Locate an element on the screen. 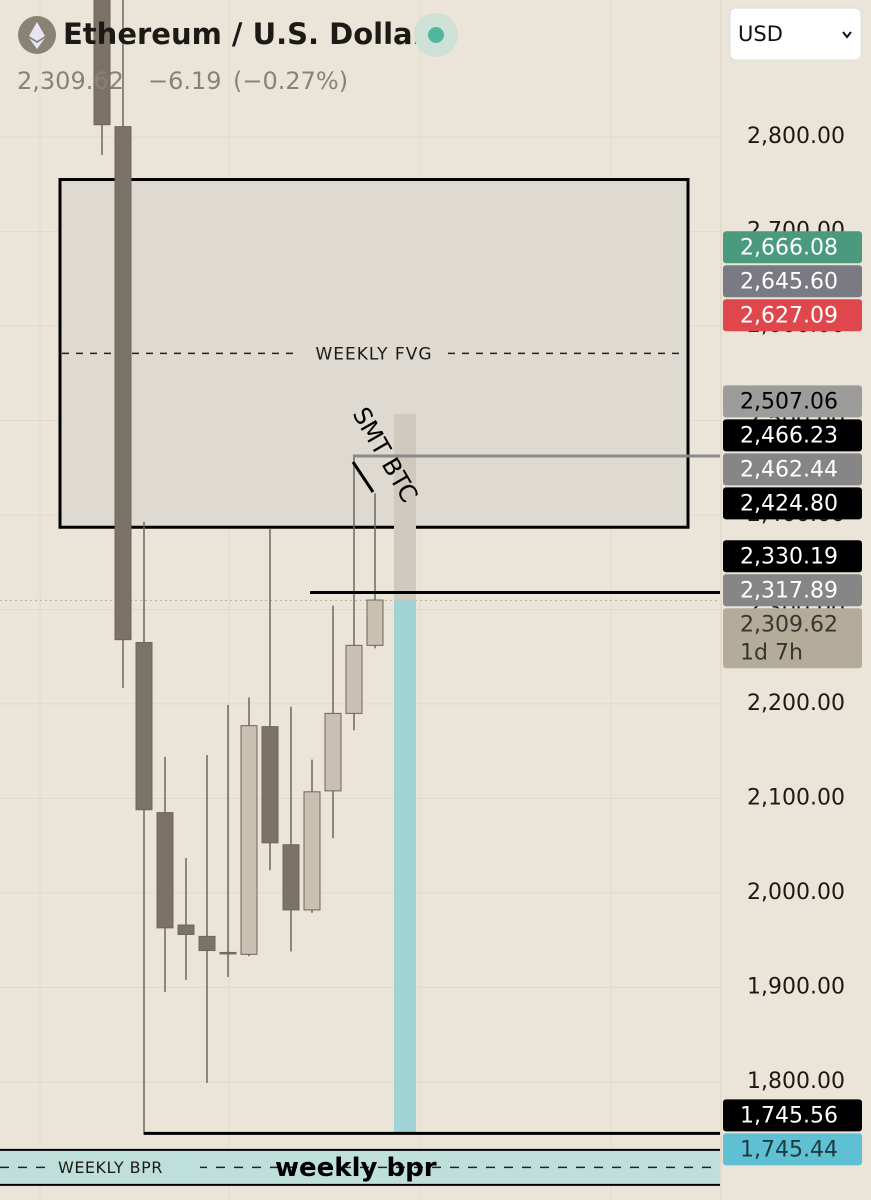 The image size is (871, 1200). last-price: 2,309.62 is located at coordinates (70, 81).